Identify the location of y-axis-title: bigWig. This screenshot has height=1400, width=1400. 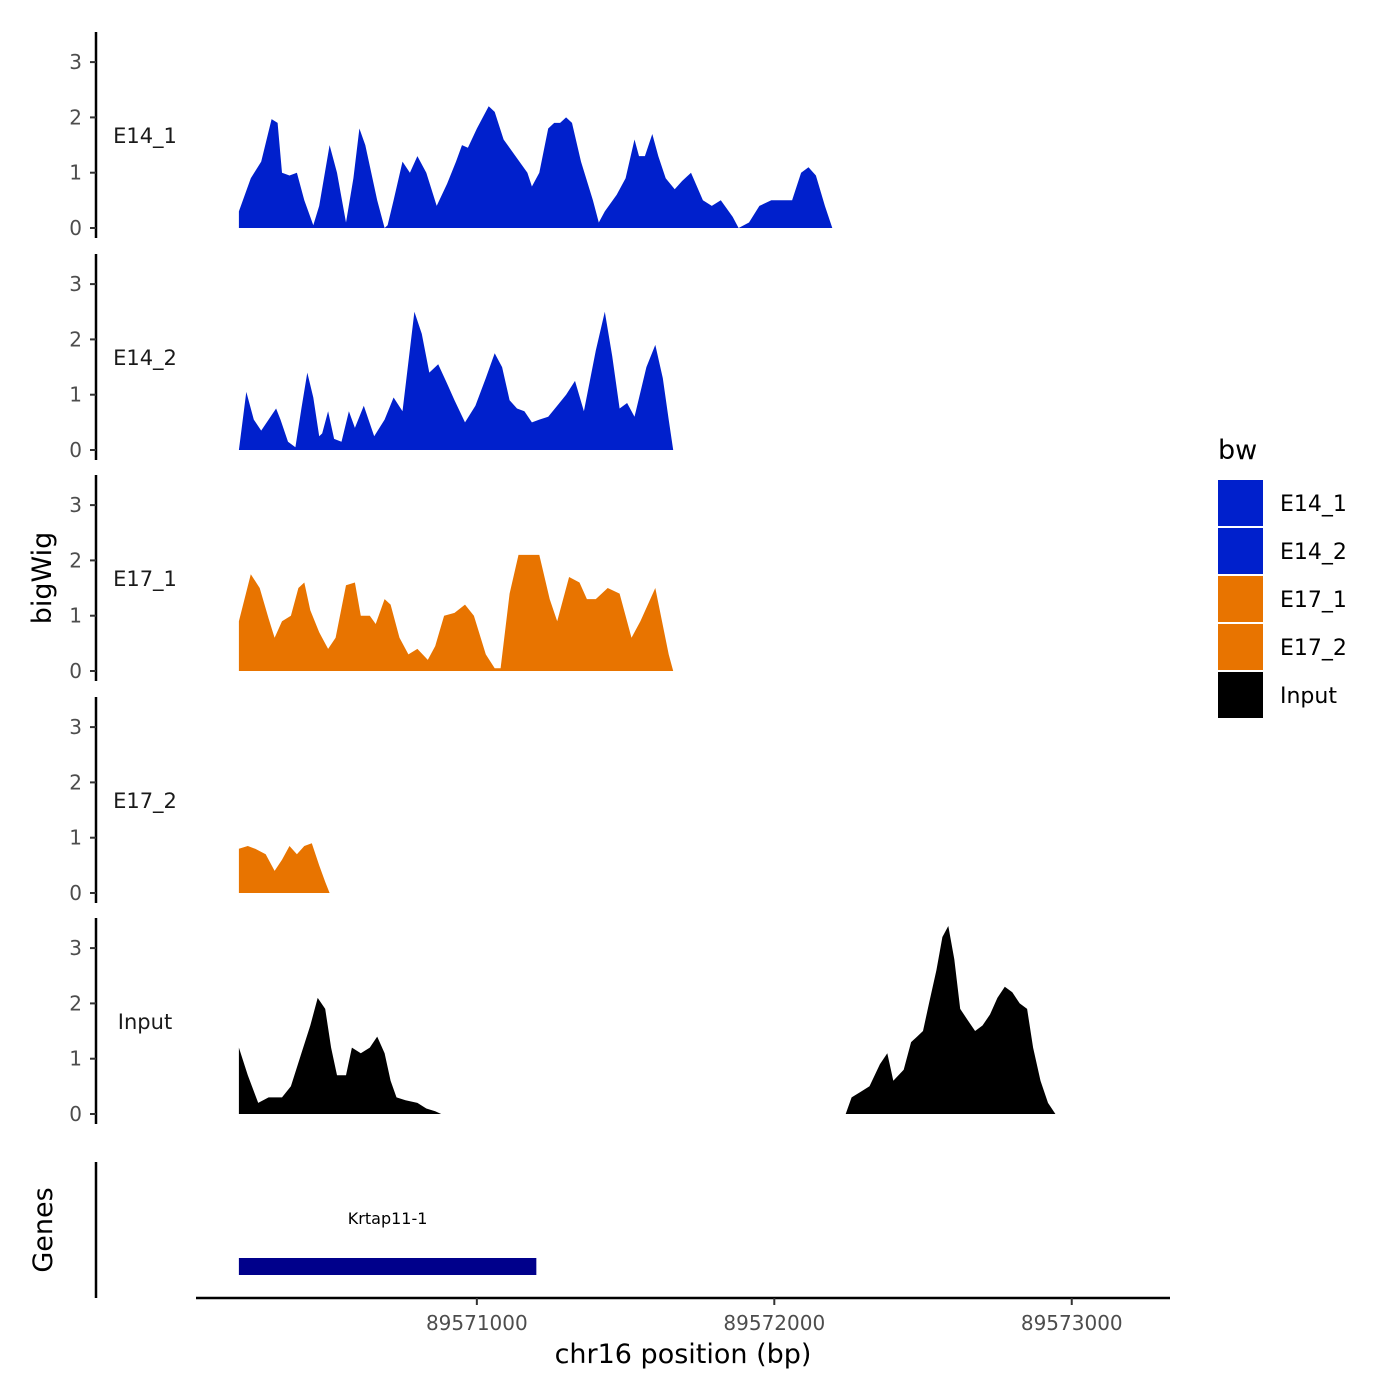
(42, 578).